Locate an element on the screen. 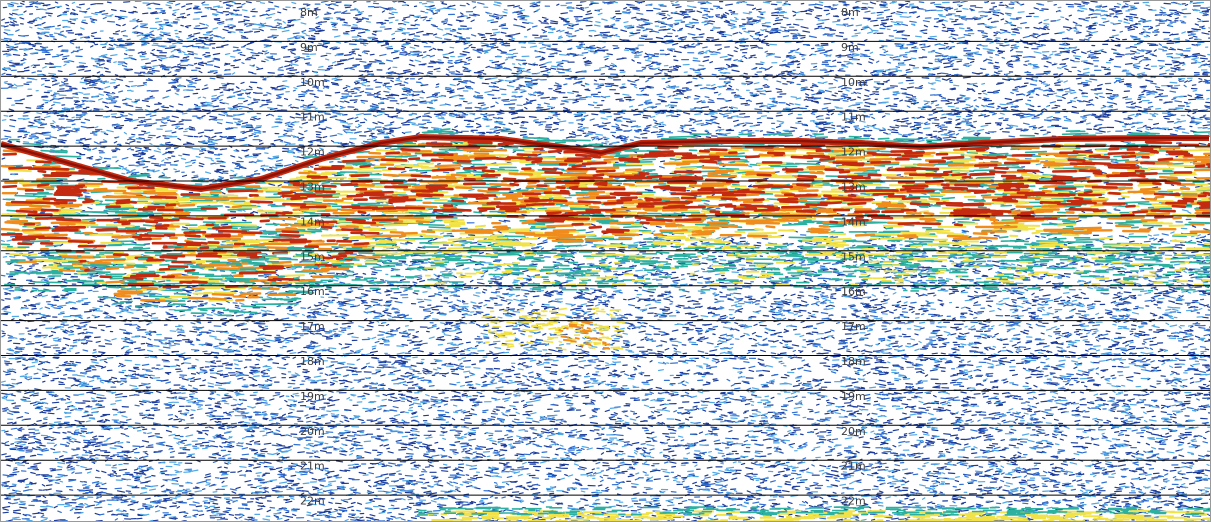  depth-label-right: 11m is located at coordinates (853, 117).